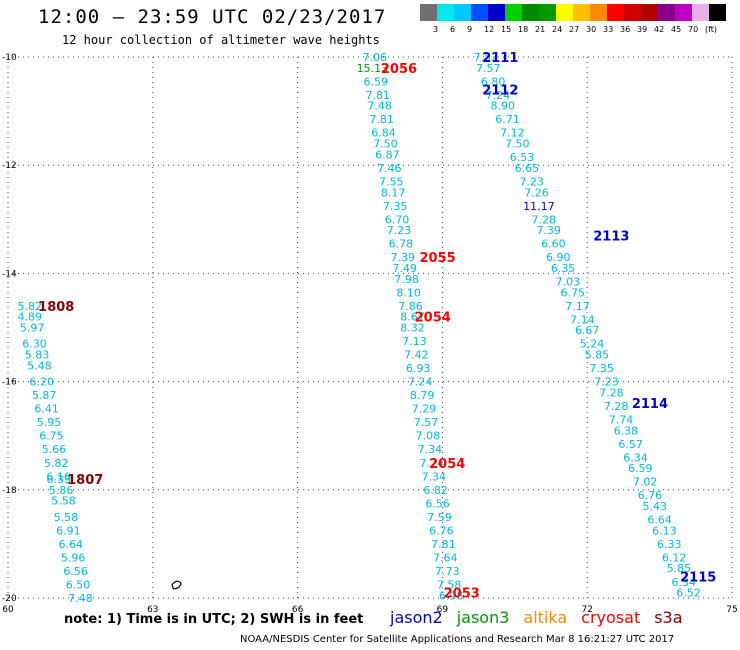 This screenshot has width=740, height=650. I want to click on wave-height-value: 5.95, so click(49, 422).